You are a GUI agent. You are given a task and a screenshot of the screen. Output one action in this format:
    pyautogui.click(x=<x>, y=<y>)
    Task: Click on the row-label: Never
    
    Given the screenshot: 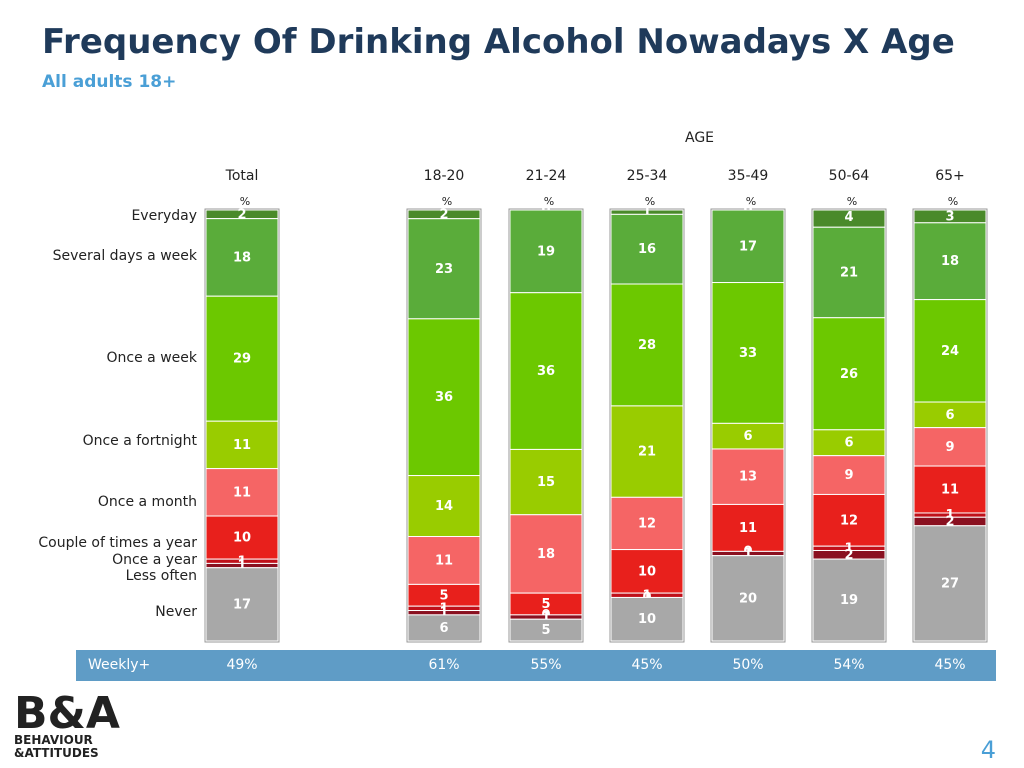 What is the action you would take?
    pyautogui.click(x=176, y=612)
    